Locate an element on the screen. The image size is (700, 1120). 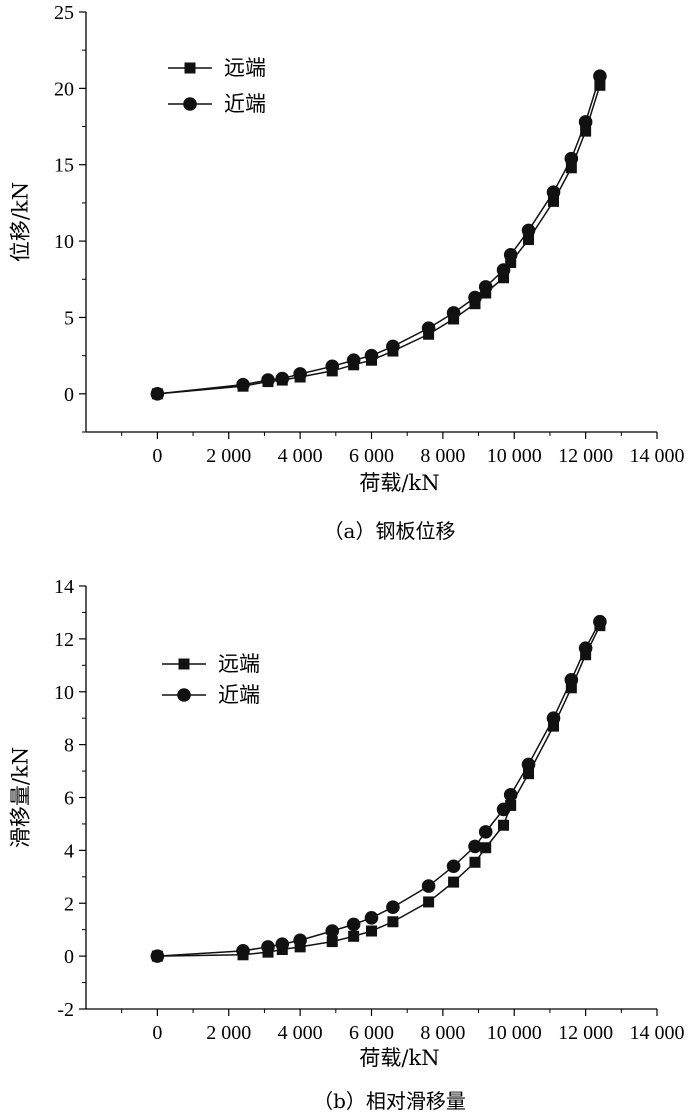
figure-caption: （a）钢板位移 is located at coordinates (390, 531).